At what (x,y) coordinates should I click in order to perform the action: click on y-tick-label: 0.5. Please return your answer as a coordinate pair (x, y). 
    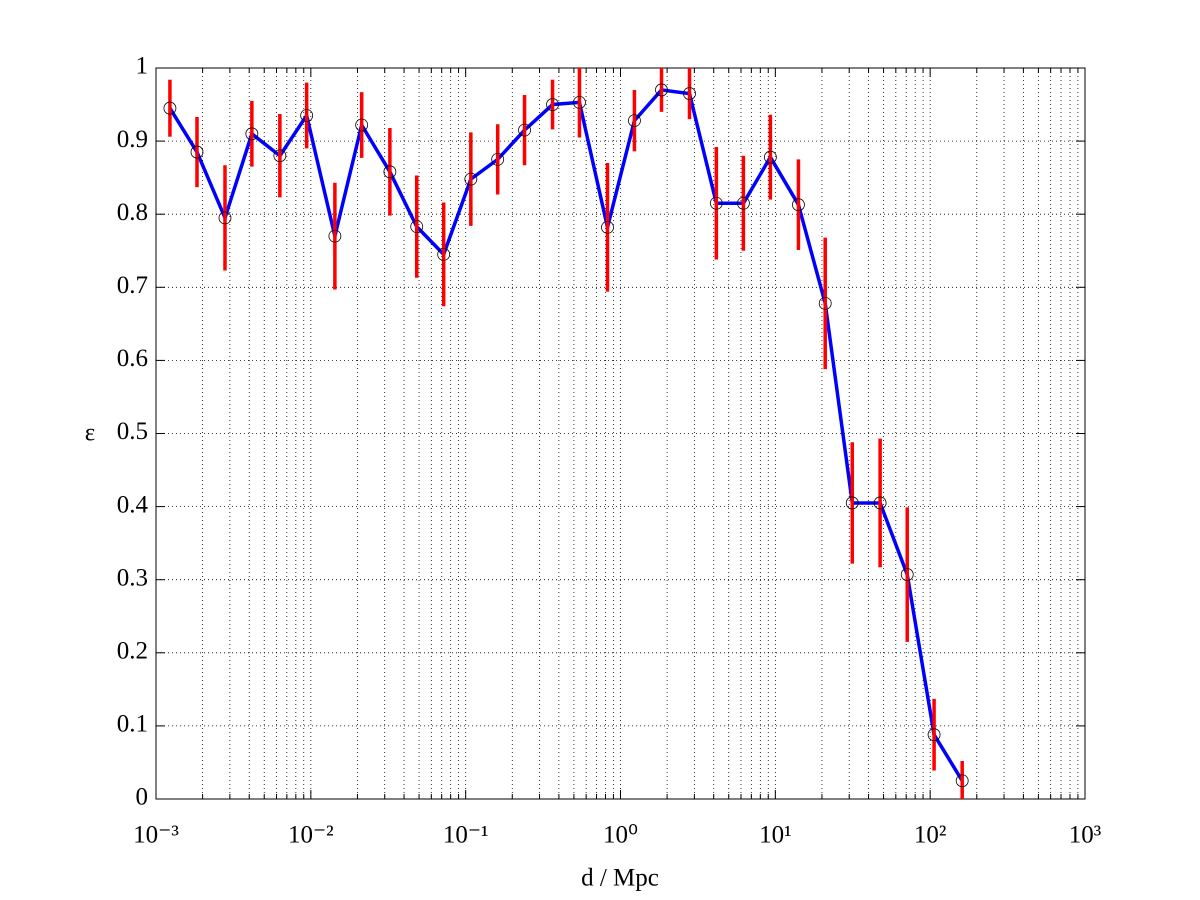
    Looking at the image, I should click on (132, 431).